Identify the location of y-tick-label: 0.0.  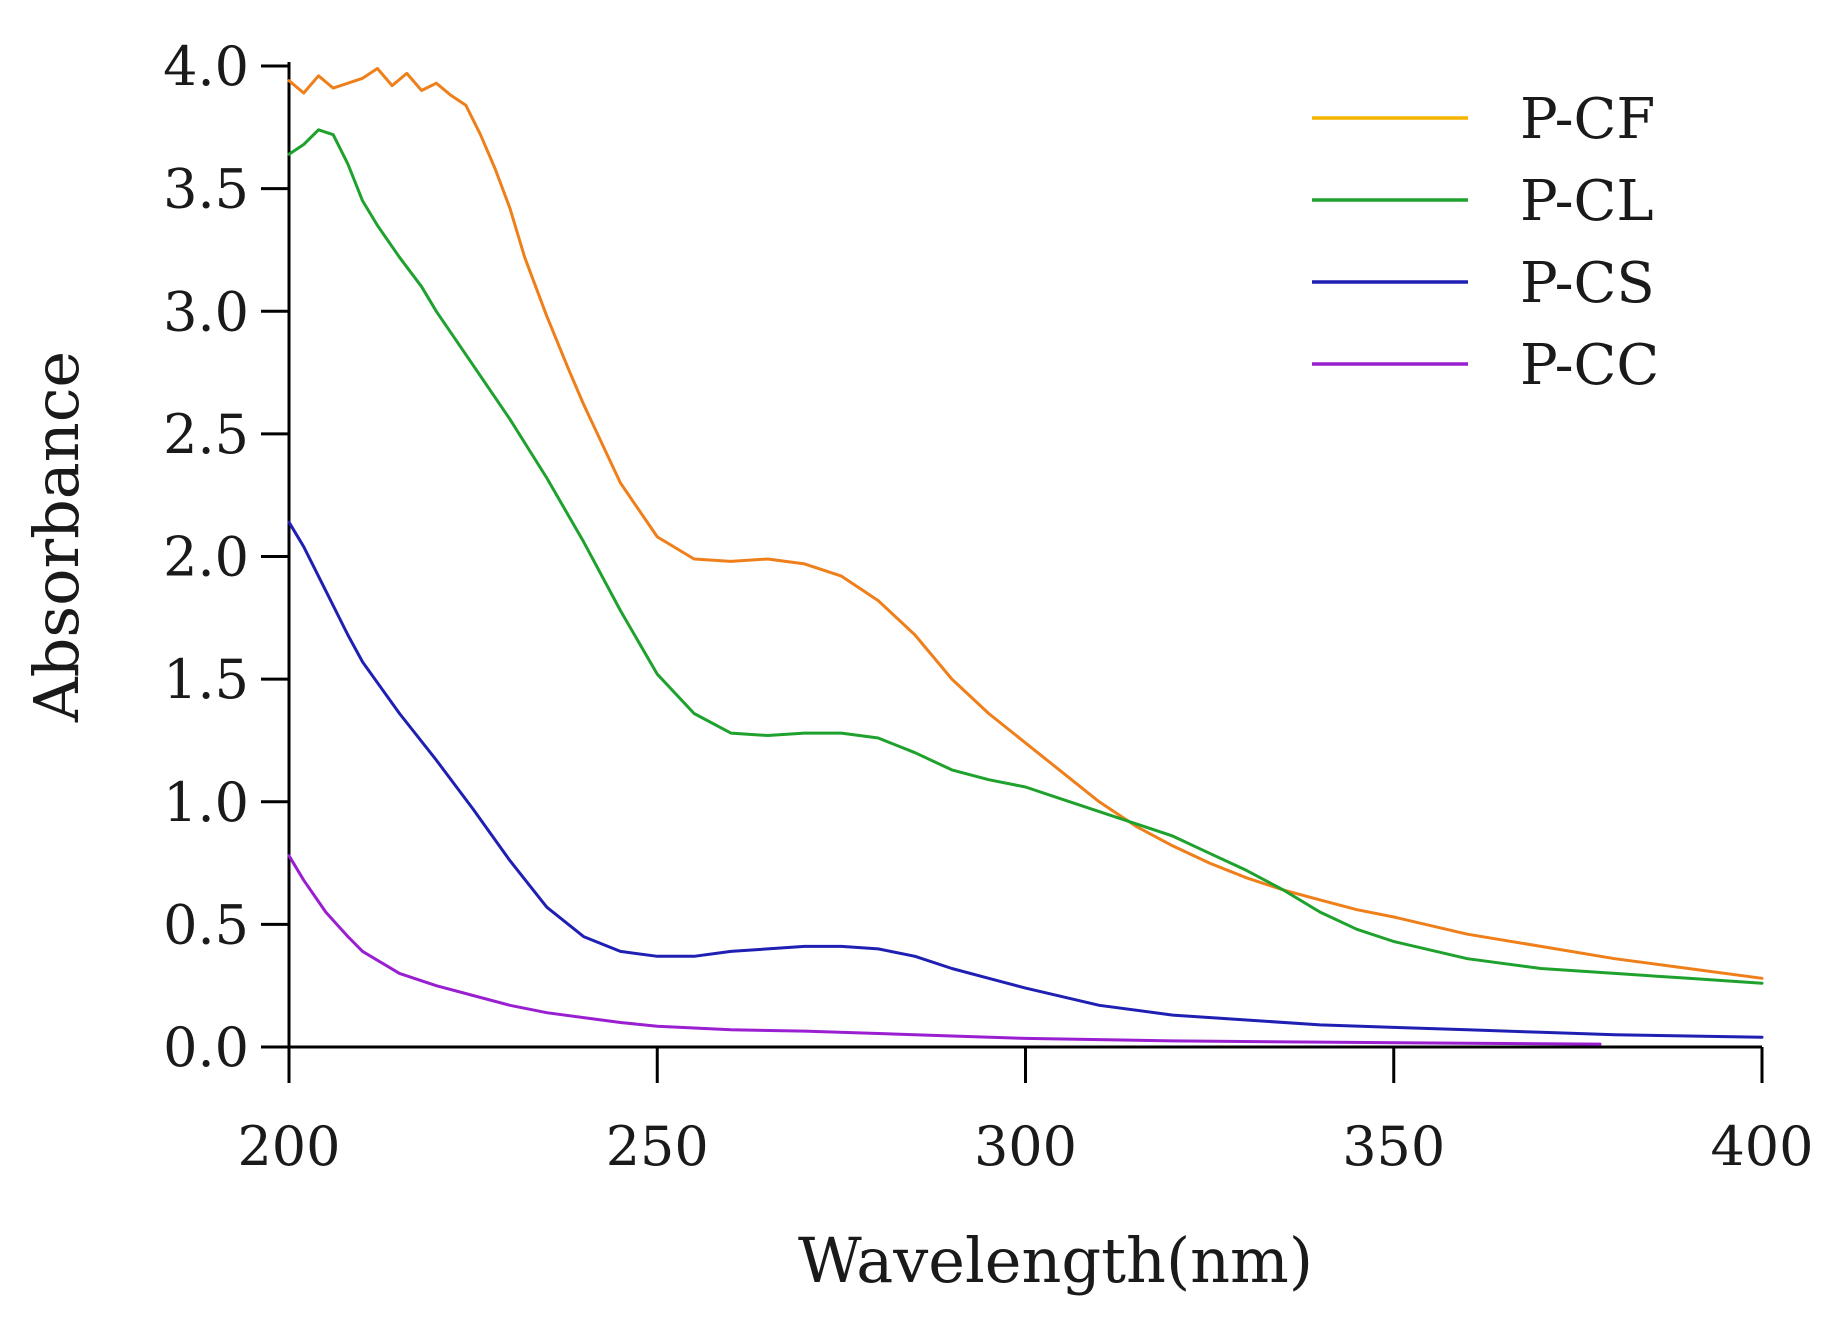
(206, 1047).